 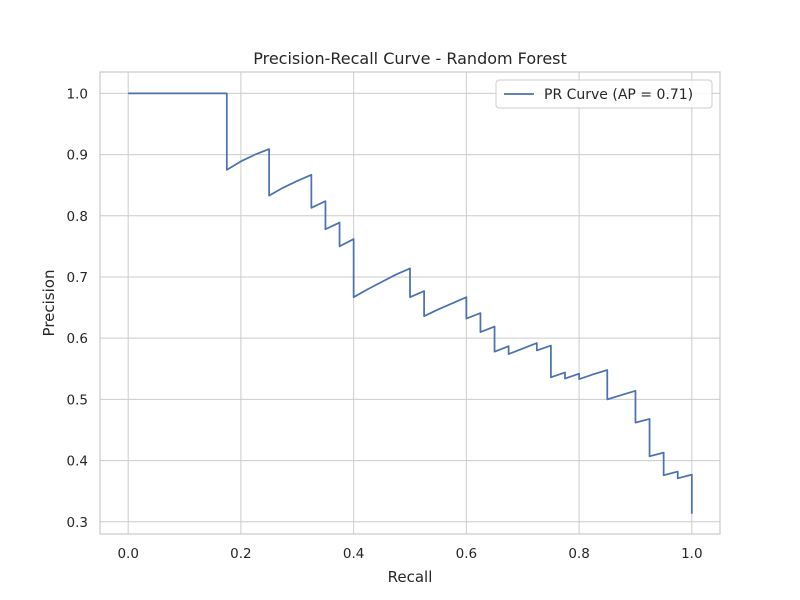 What do you see at coordinates (410, 577) in the screenshot?
I see `x-axis-label: Recall` at bounding box center [410, 577].